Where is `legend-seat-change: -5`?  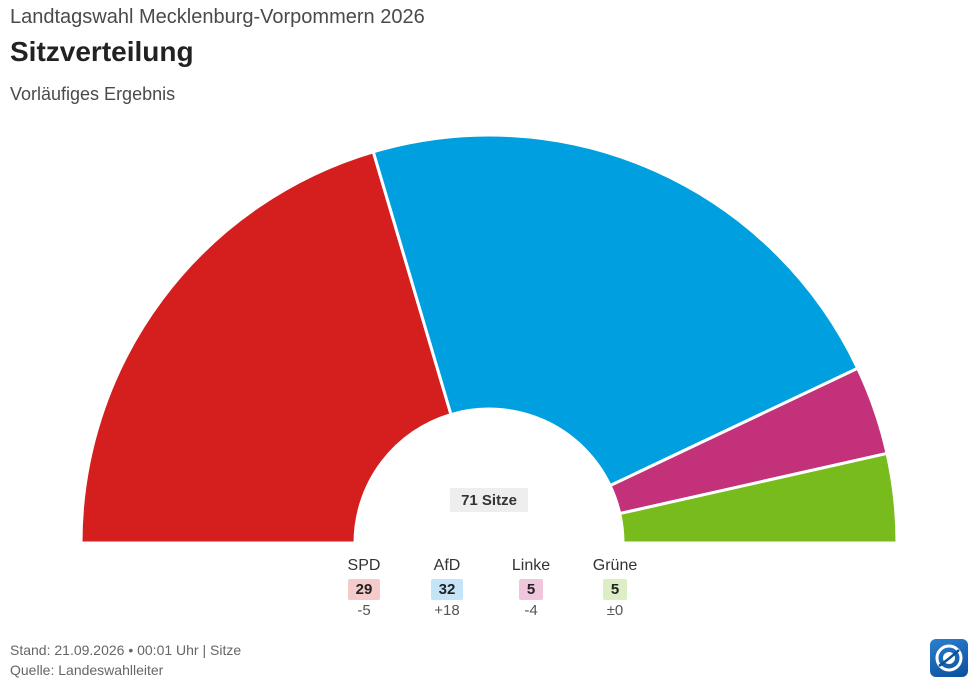 legend-seat-change: -5 is located at coordinates (364, 610).